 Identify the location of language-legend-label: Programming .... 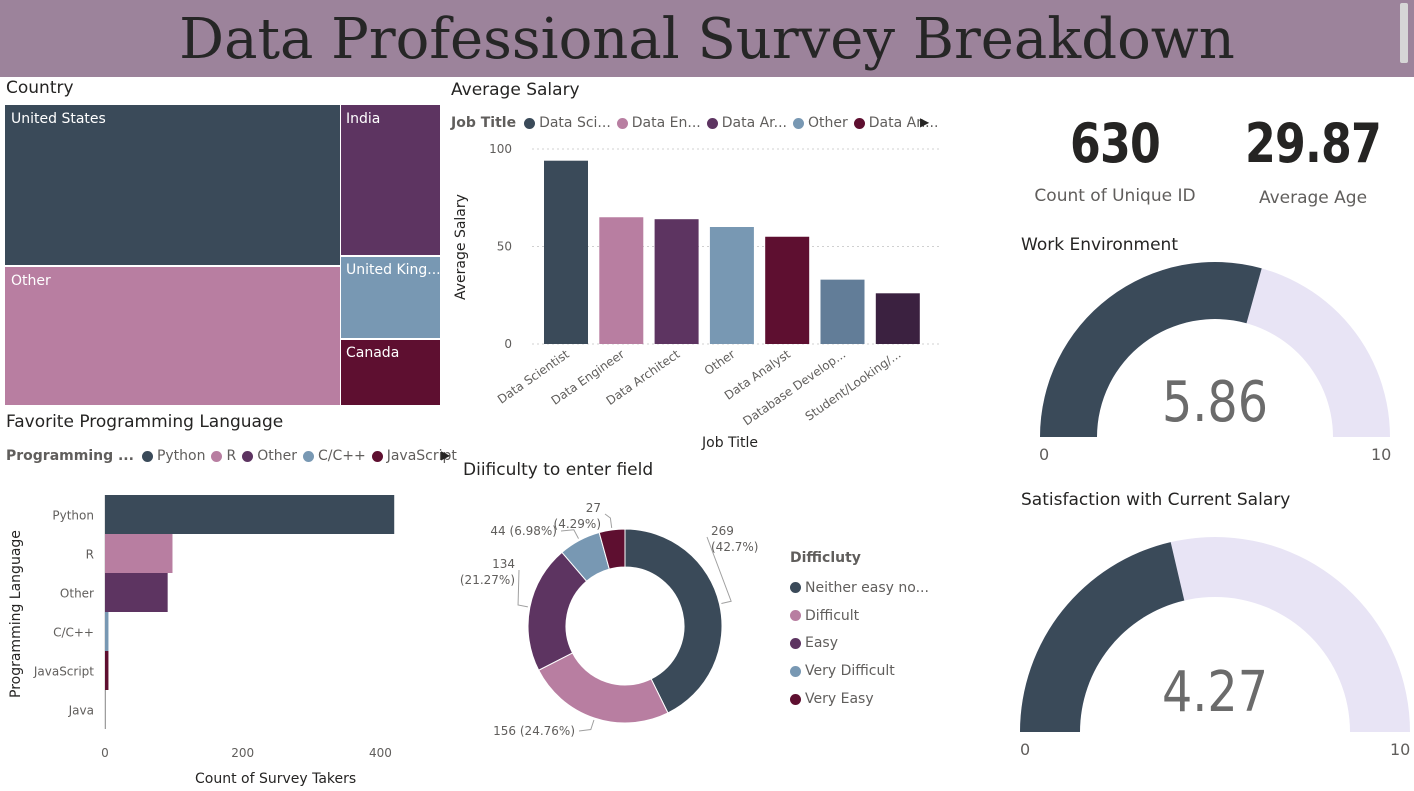
(70, 456).